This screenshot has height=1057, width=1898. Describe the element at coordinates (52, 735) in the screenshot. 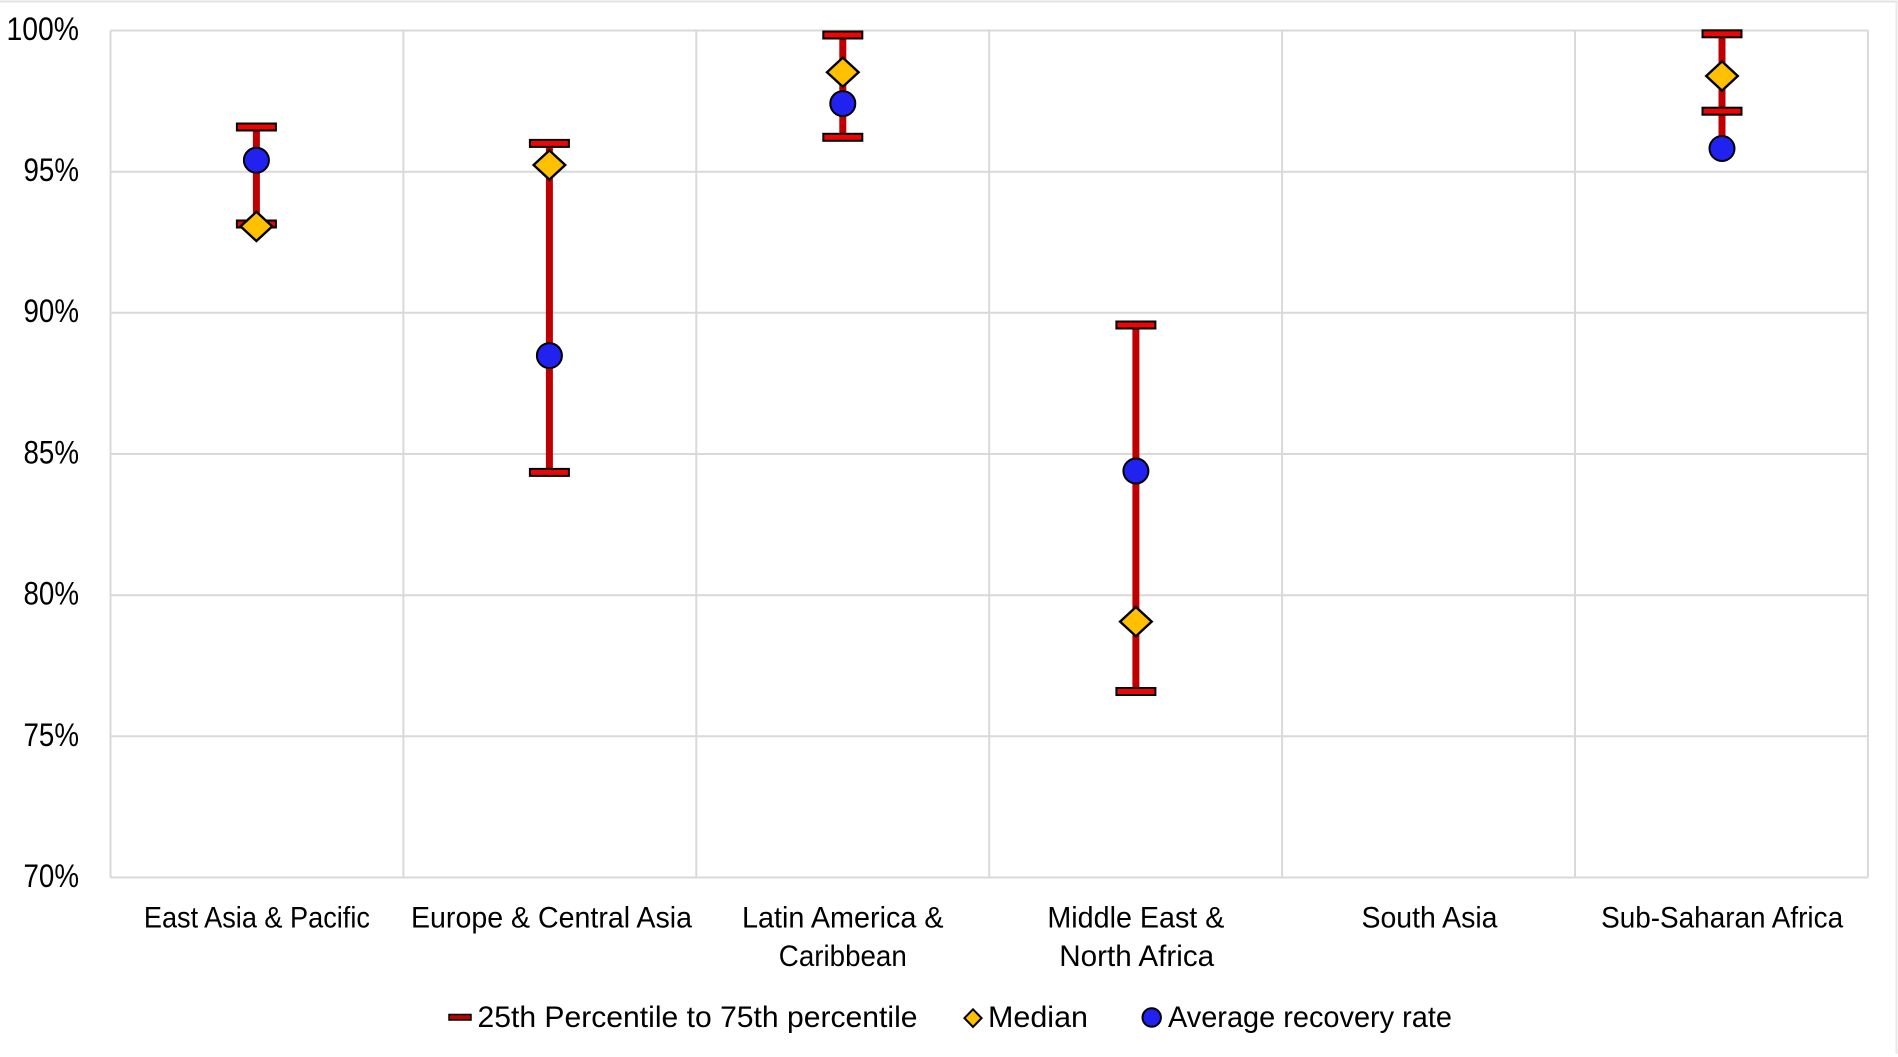

I see `svg-text: 75%` at that location.